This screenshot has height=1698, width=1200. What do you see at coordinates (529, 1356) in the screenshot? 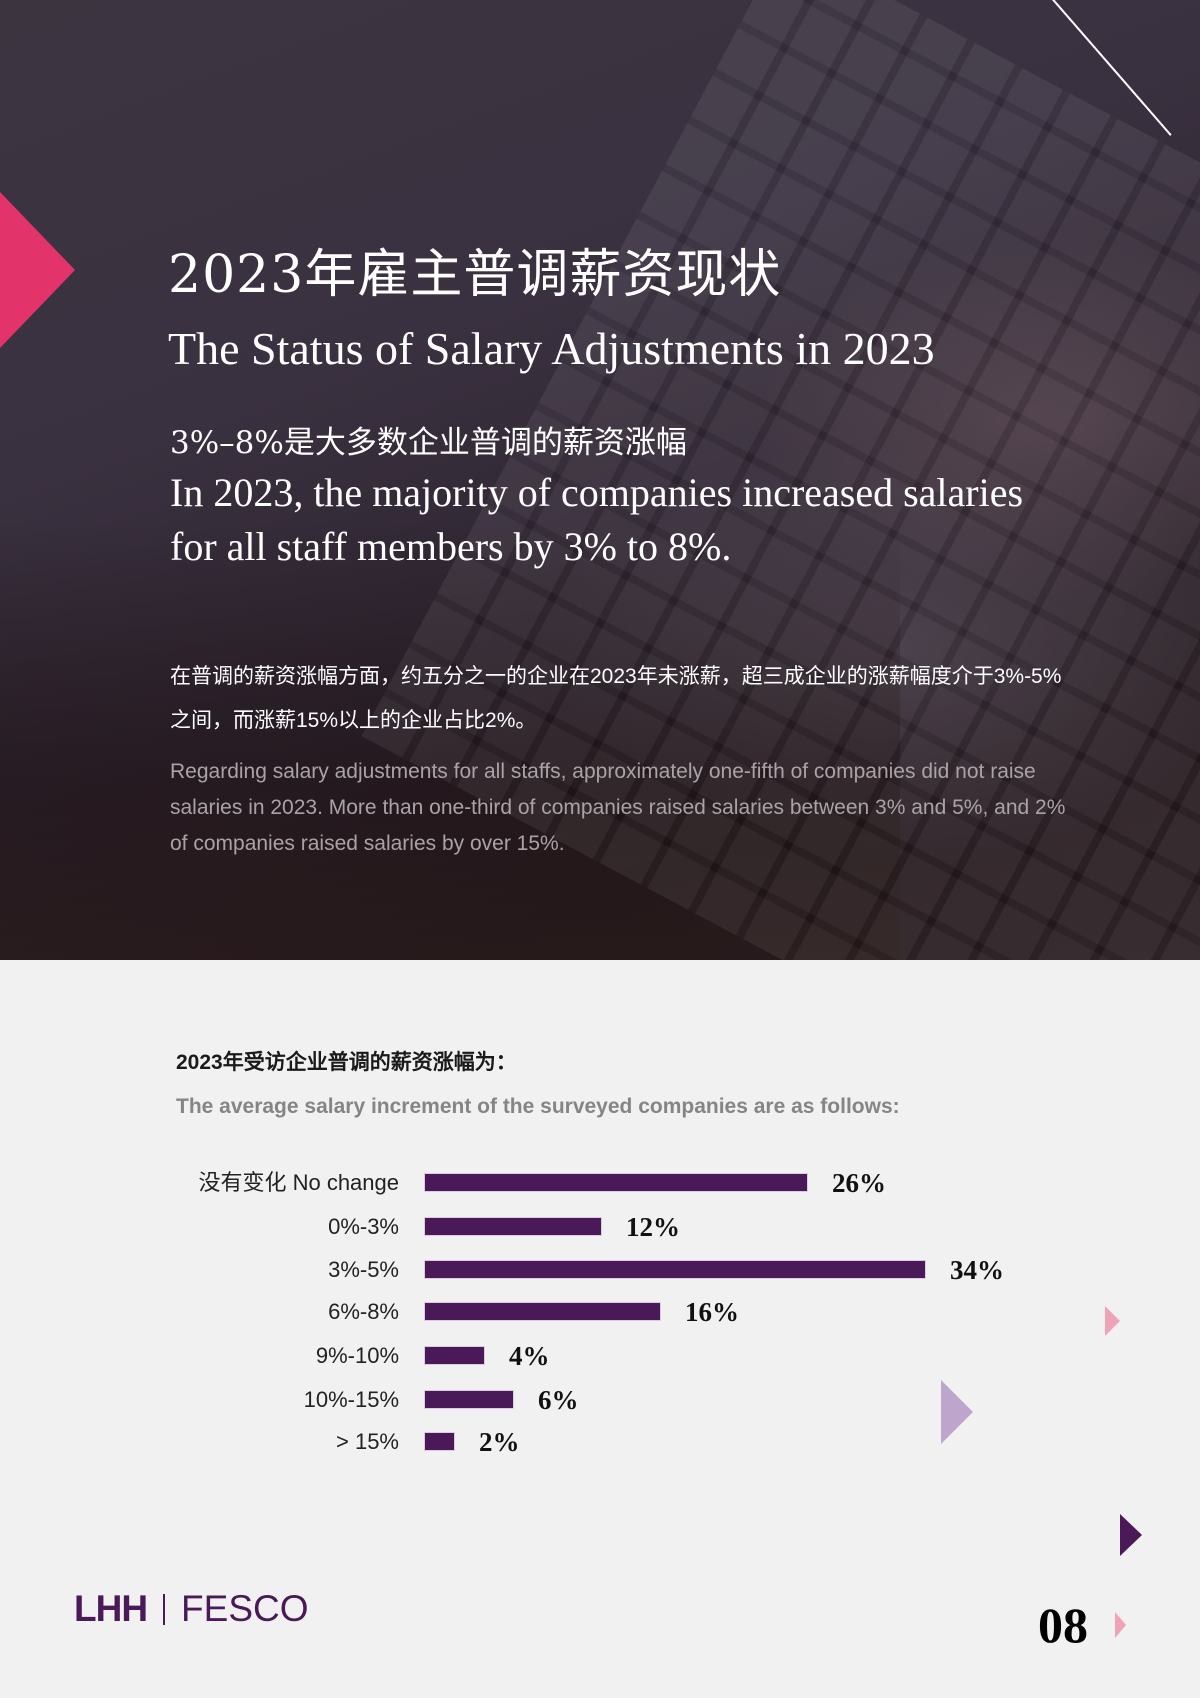
I see `value-label: 4%` at bounding box center [529, 1356].